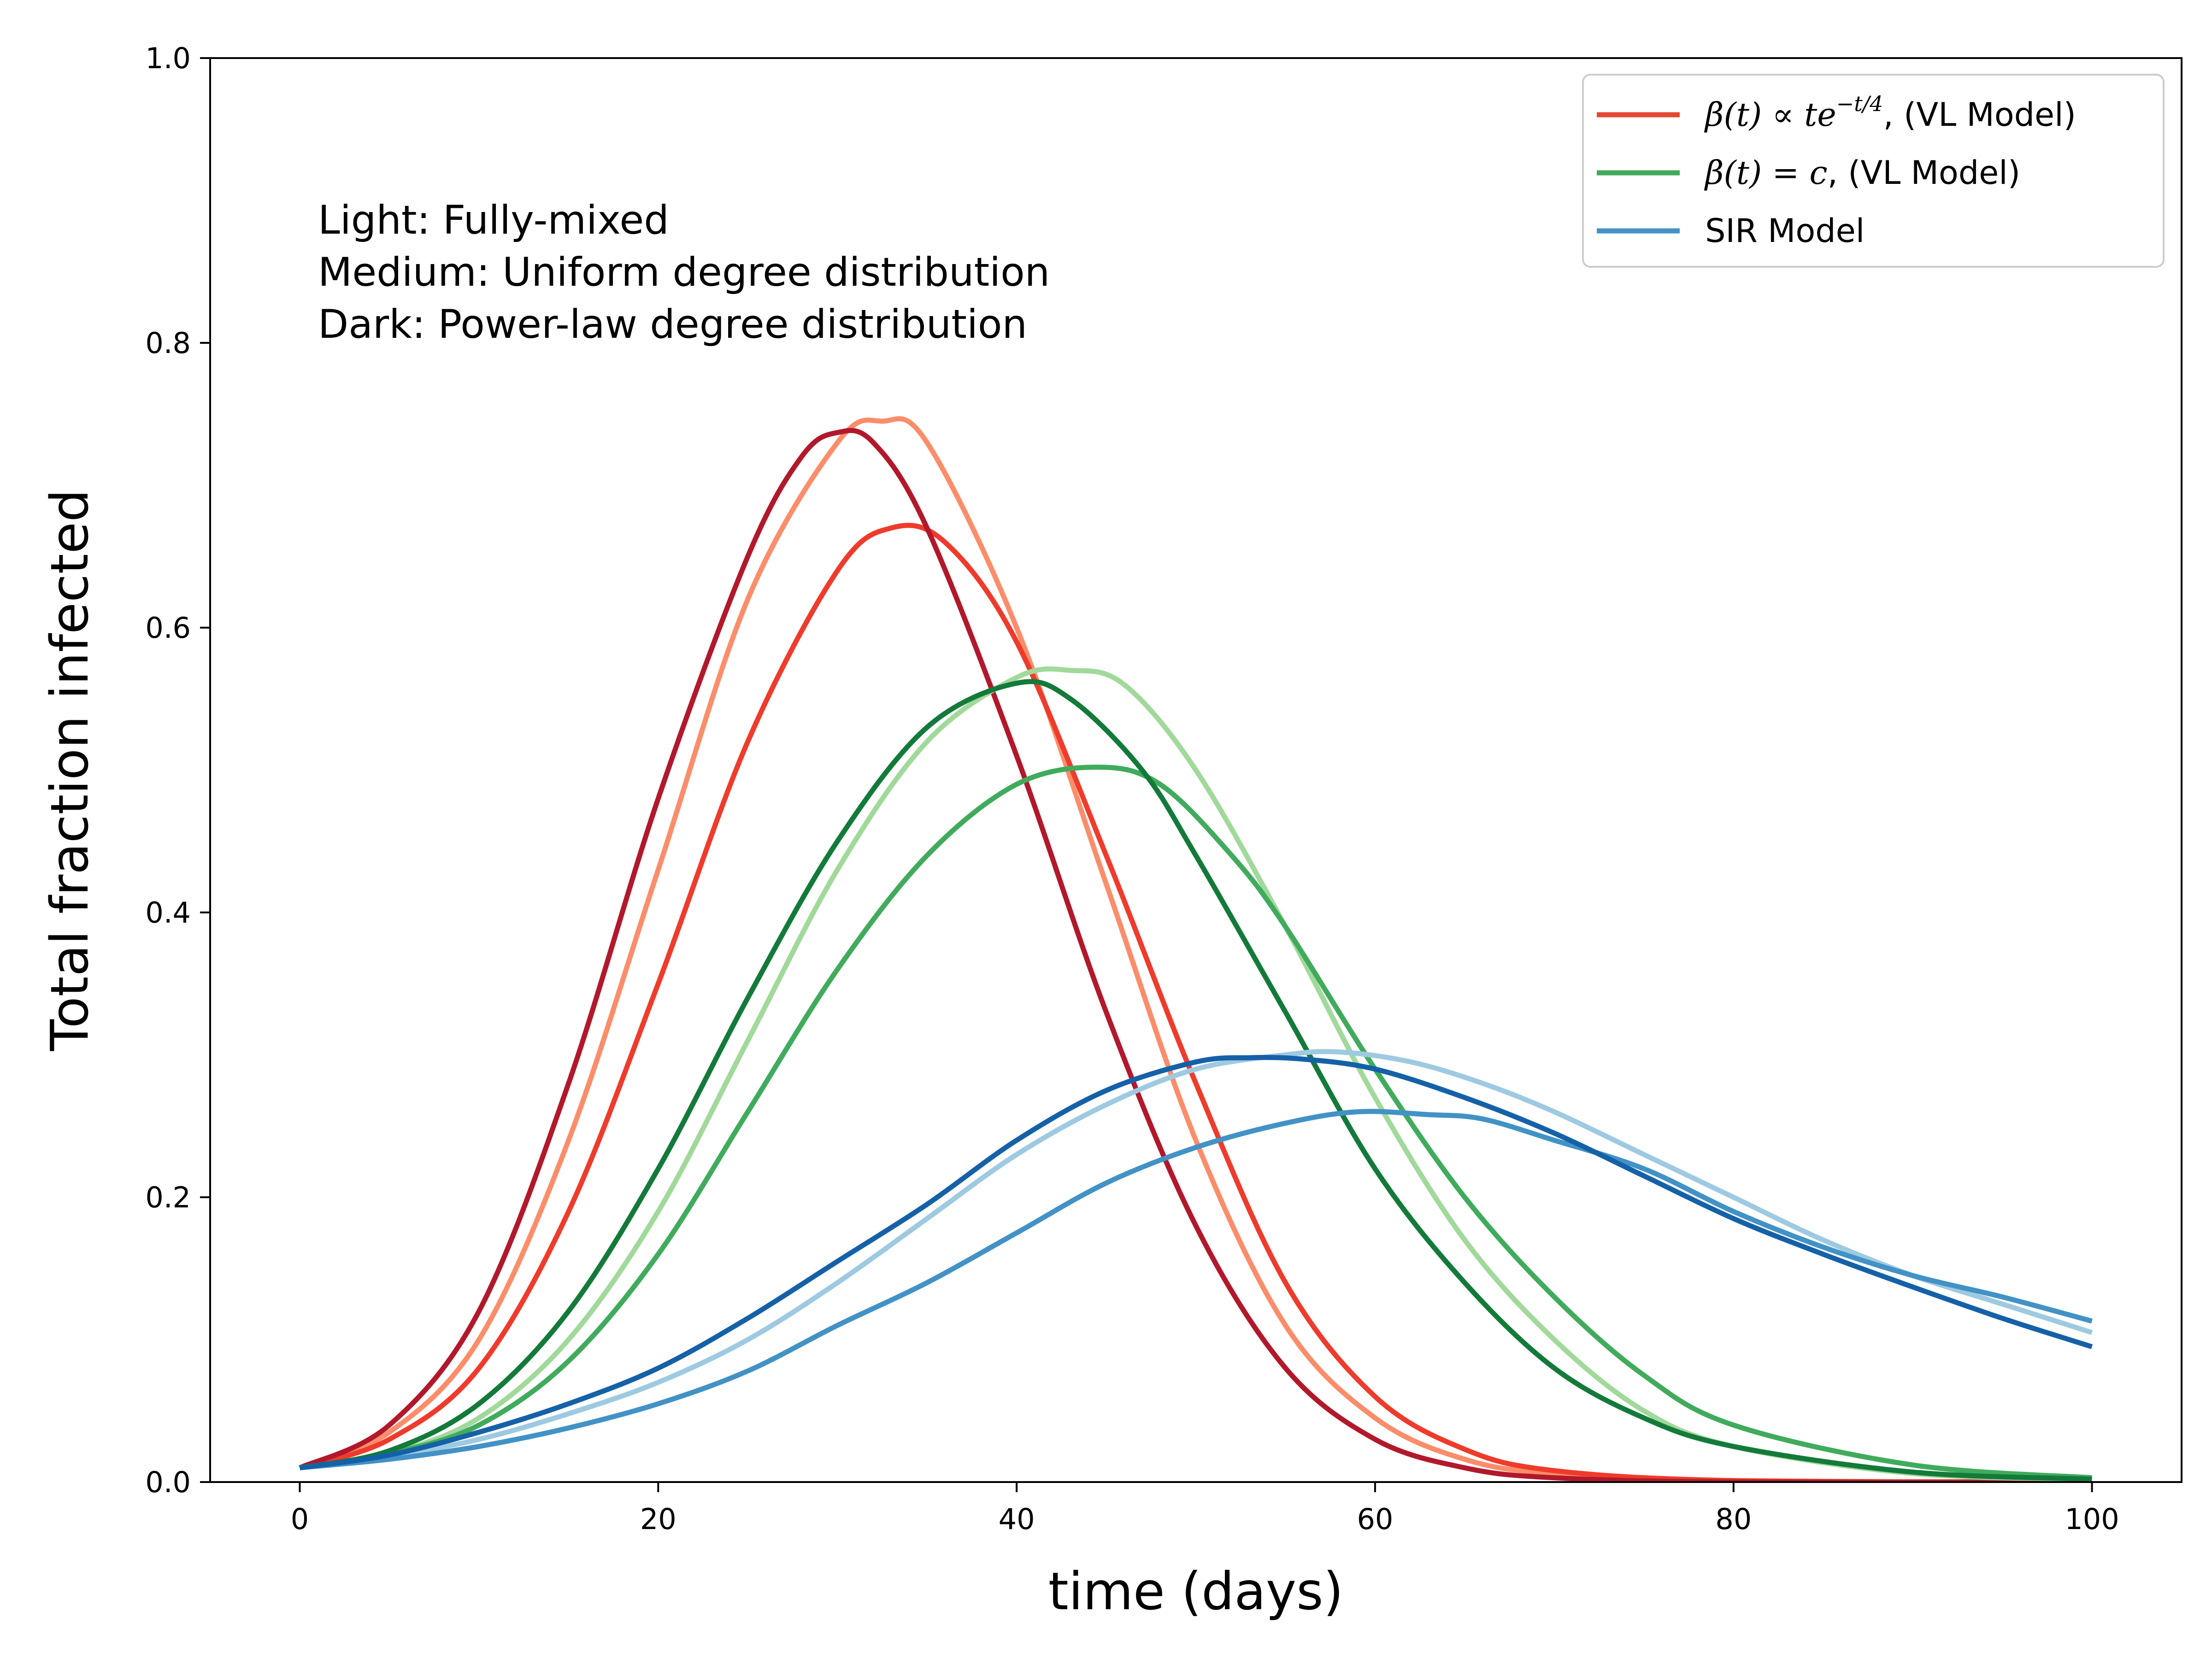  Describe the element at coordinates (1017, 1519) in the screenshot. I see `x-tick-label: 40` at that location.